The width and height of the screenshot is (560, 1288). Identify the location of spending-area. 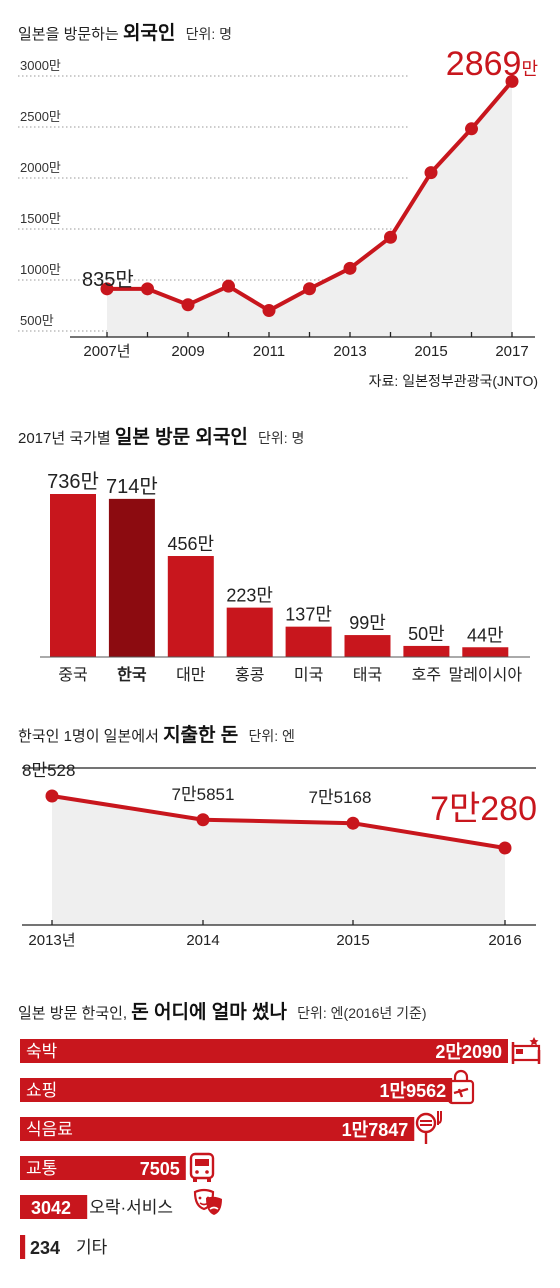
(278, 860).